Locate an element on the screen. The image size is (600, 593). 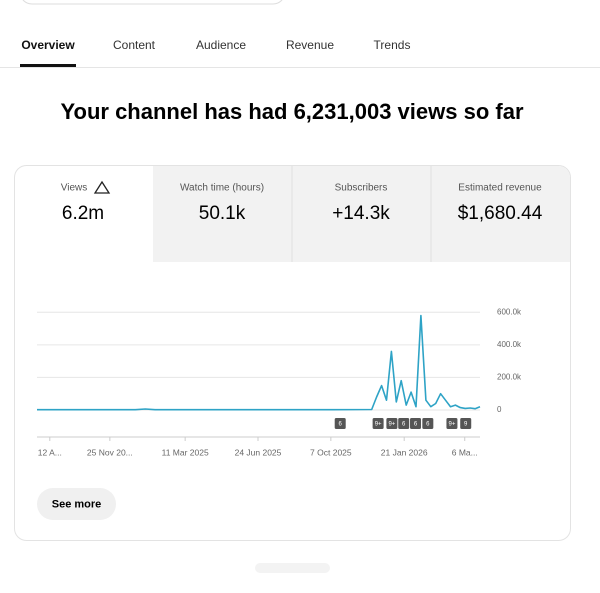
y-tick-label: 200.0k is located at coordinates (509, 377).